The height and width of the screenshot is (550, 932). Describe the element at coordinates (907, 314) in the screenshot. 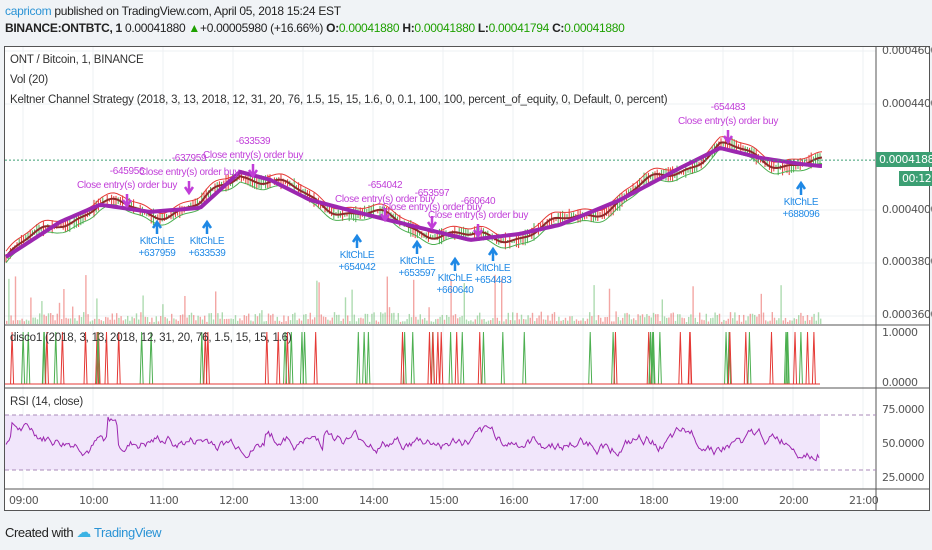

I see `price-tick: 0.00036000` at that location.